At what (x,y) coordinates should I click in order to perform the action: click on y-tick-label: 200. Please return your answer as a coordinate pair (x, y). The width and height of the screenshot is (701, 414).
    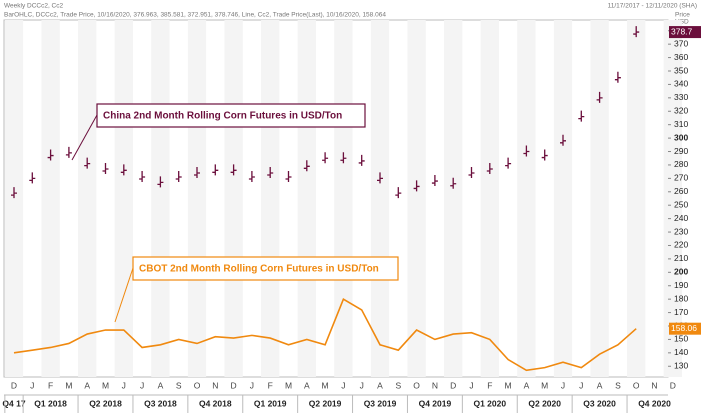
    Looking at the image, I should click on (681, 272).